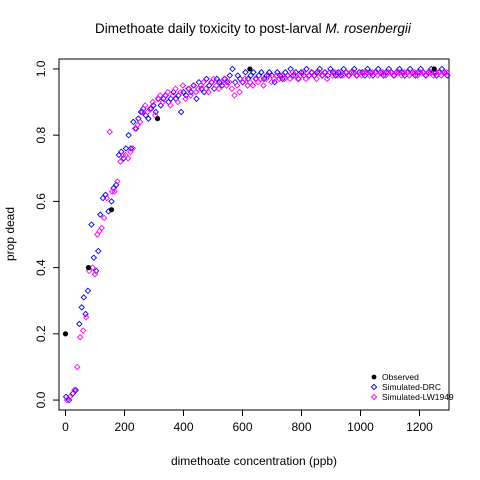  I want to click on x-tick-label: 1200, so click(419, 427).